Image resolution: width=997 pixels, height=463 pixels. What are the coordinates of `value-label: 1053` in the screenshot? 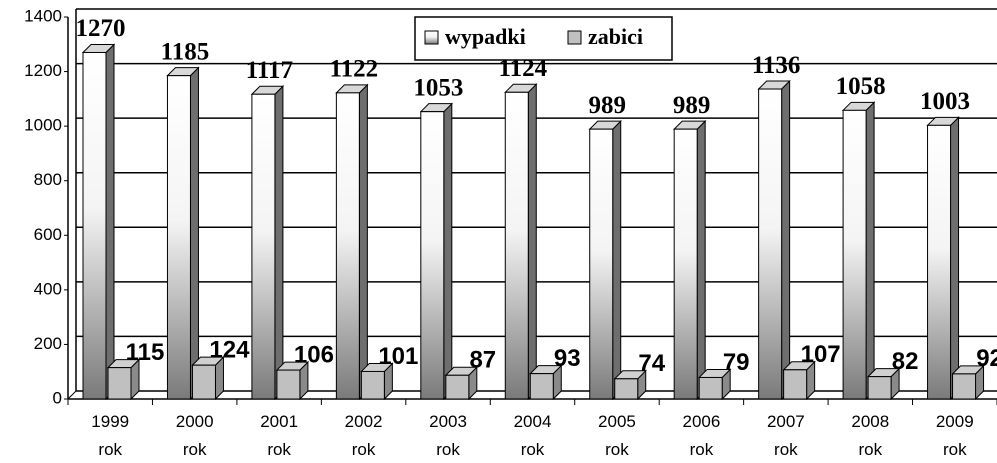 It's located at (438, 87).